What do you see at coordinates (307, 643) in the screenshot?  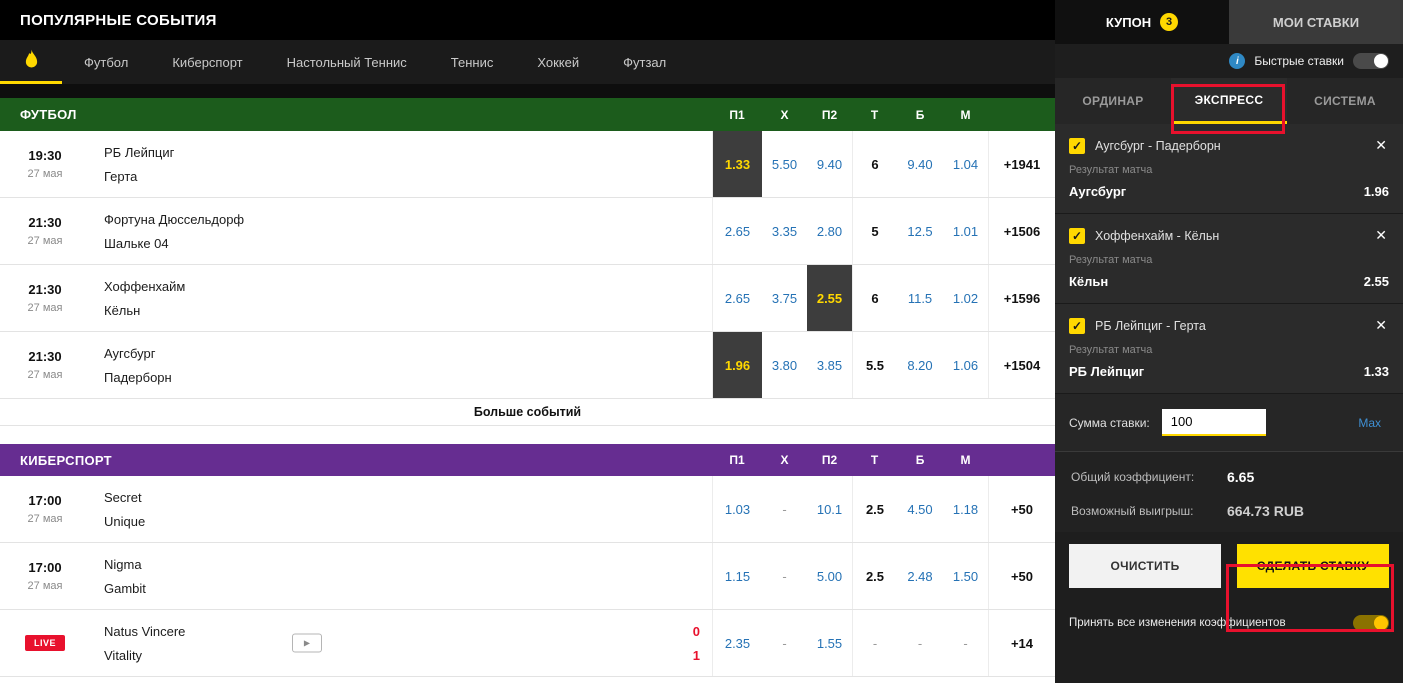 I see `video-play-icon: ▶` at bounding box center [307, 643].